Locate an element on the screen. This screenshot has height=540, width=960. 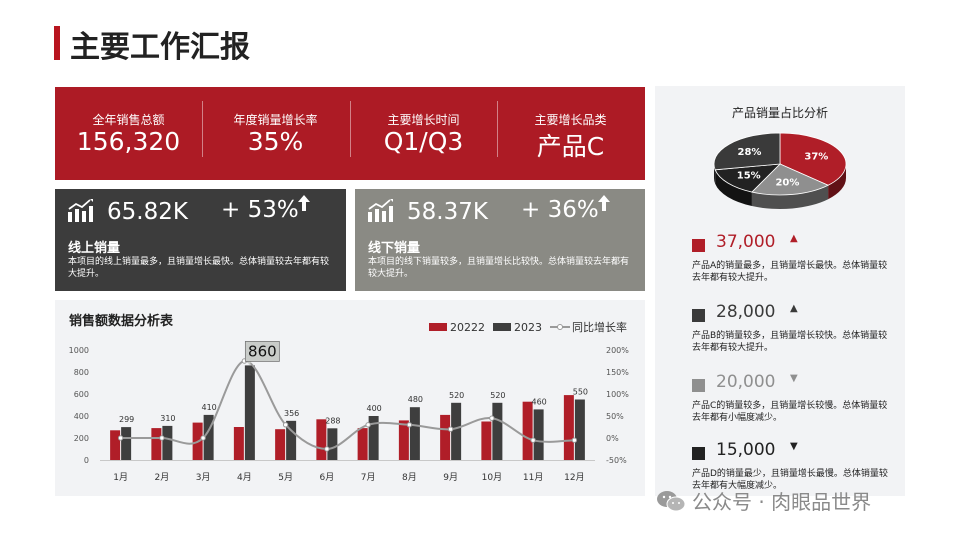
callout-label: 860 is located at coordinates (262, 351).